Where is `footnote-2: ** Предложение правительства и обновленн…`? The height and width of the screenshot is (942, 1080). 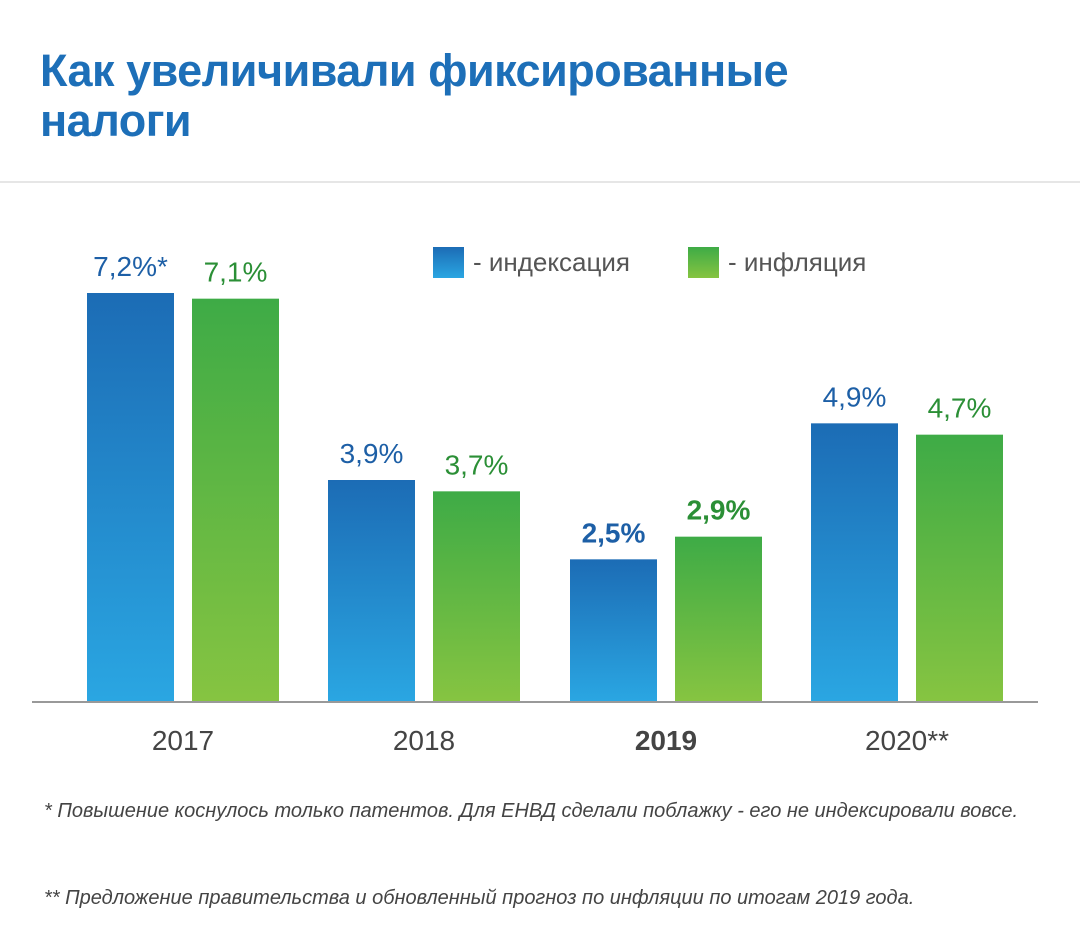
footnote-2: ** Предложение правительства и обновленн… is located at coordinates (479, 898).